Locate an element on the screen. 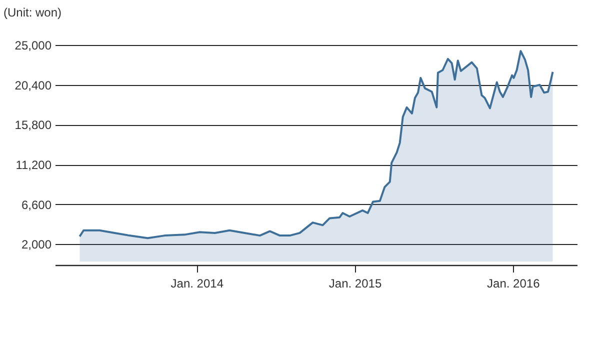 Image resolution: width=592 pixels, height=340 pixels. y-tick-label: 6,600 is located at coordinates (36, 205).